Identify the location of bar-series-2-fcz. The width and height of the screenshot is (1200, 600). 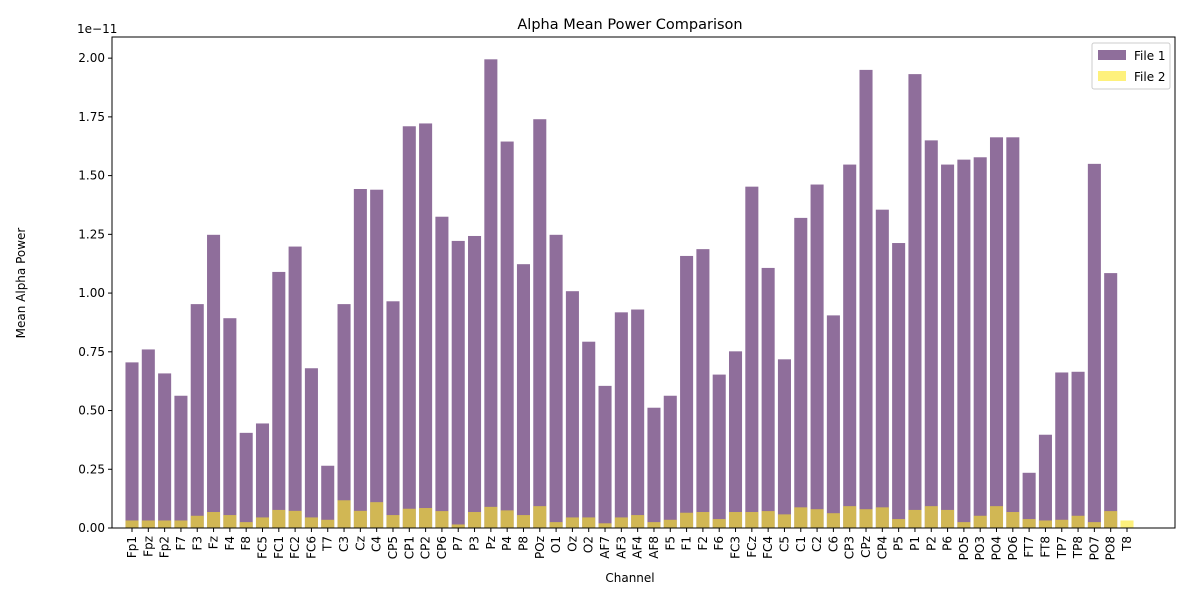
(752, 520).